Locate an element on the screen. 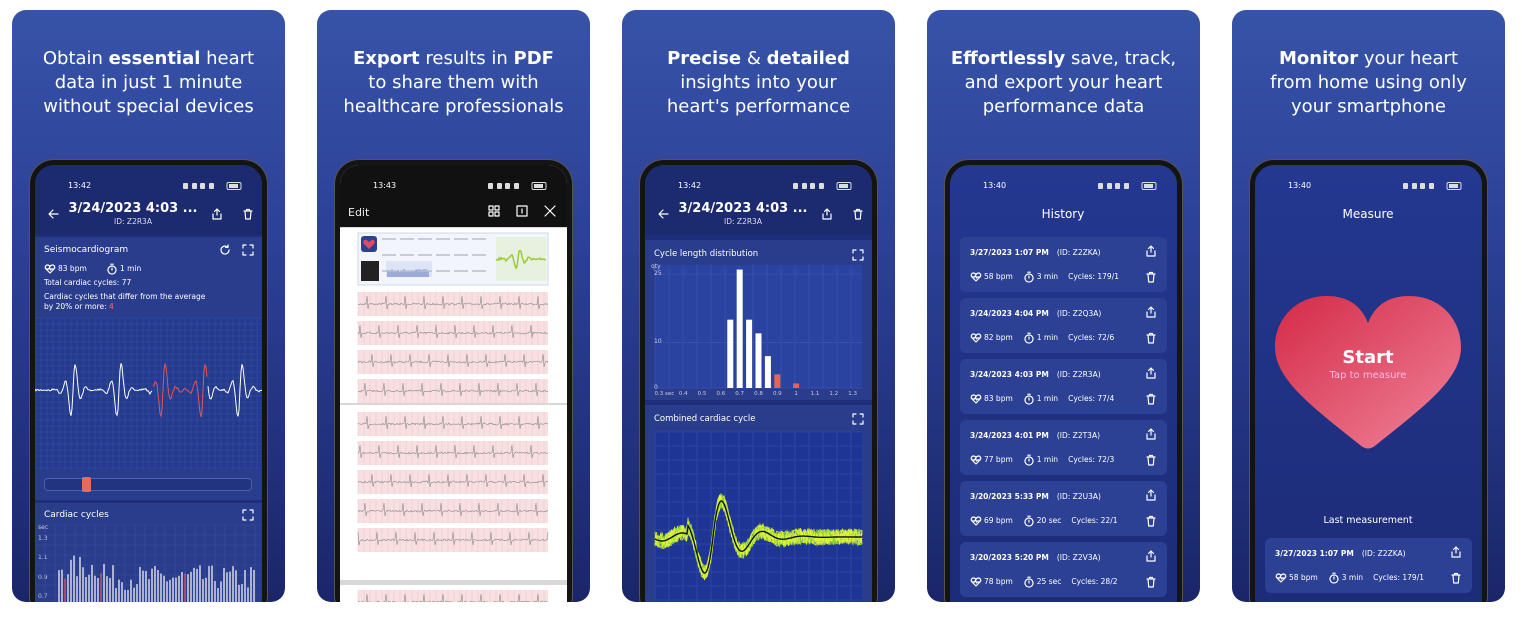  top-bar is located at coordinates (453, 196).